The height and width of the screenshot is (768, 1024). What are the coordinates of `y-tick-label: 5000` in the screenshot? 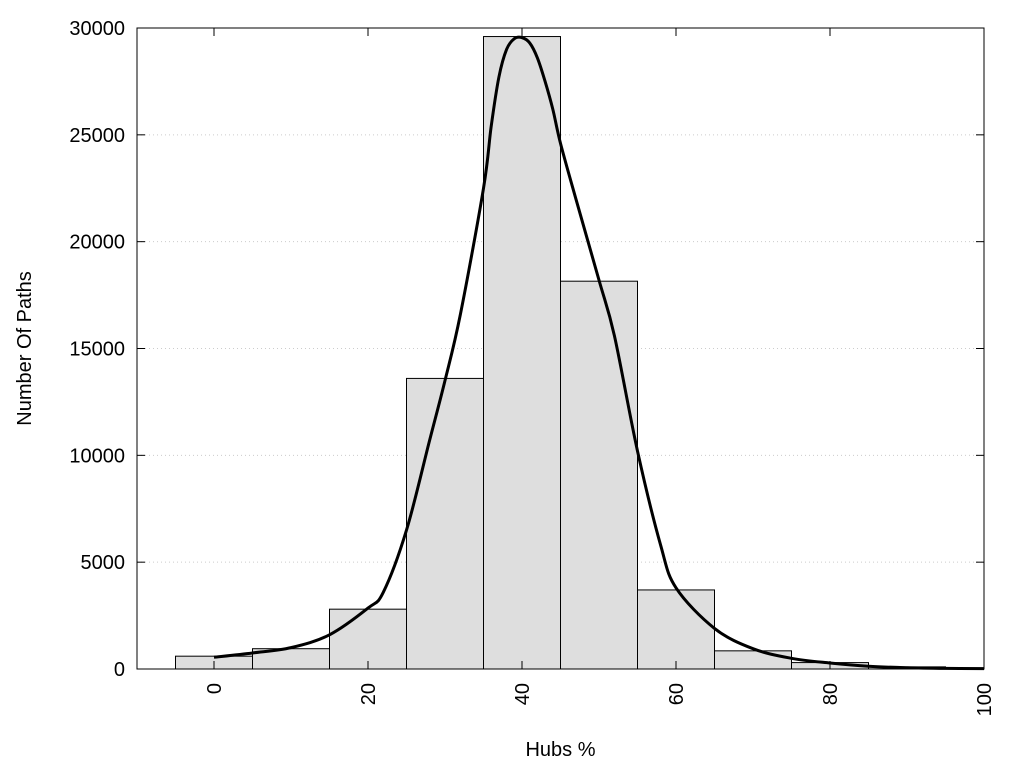 It's located at (103, 563).